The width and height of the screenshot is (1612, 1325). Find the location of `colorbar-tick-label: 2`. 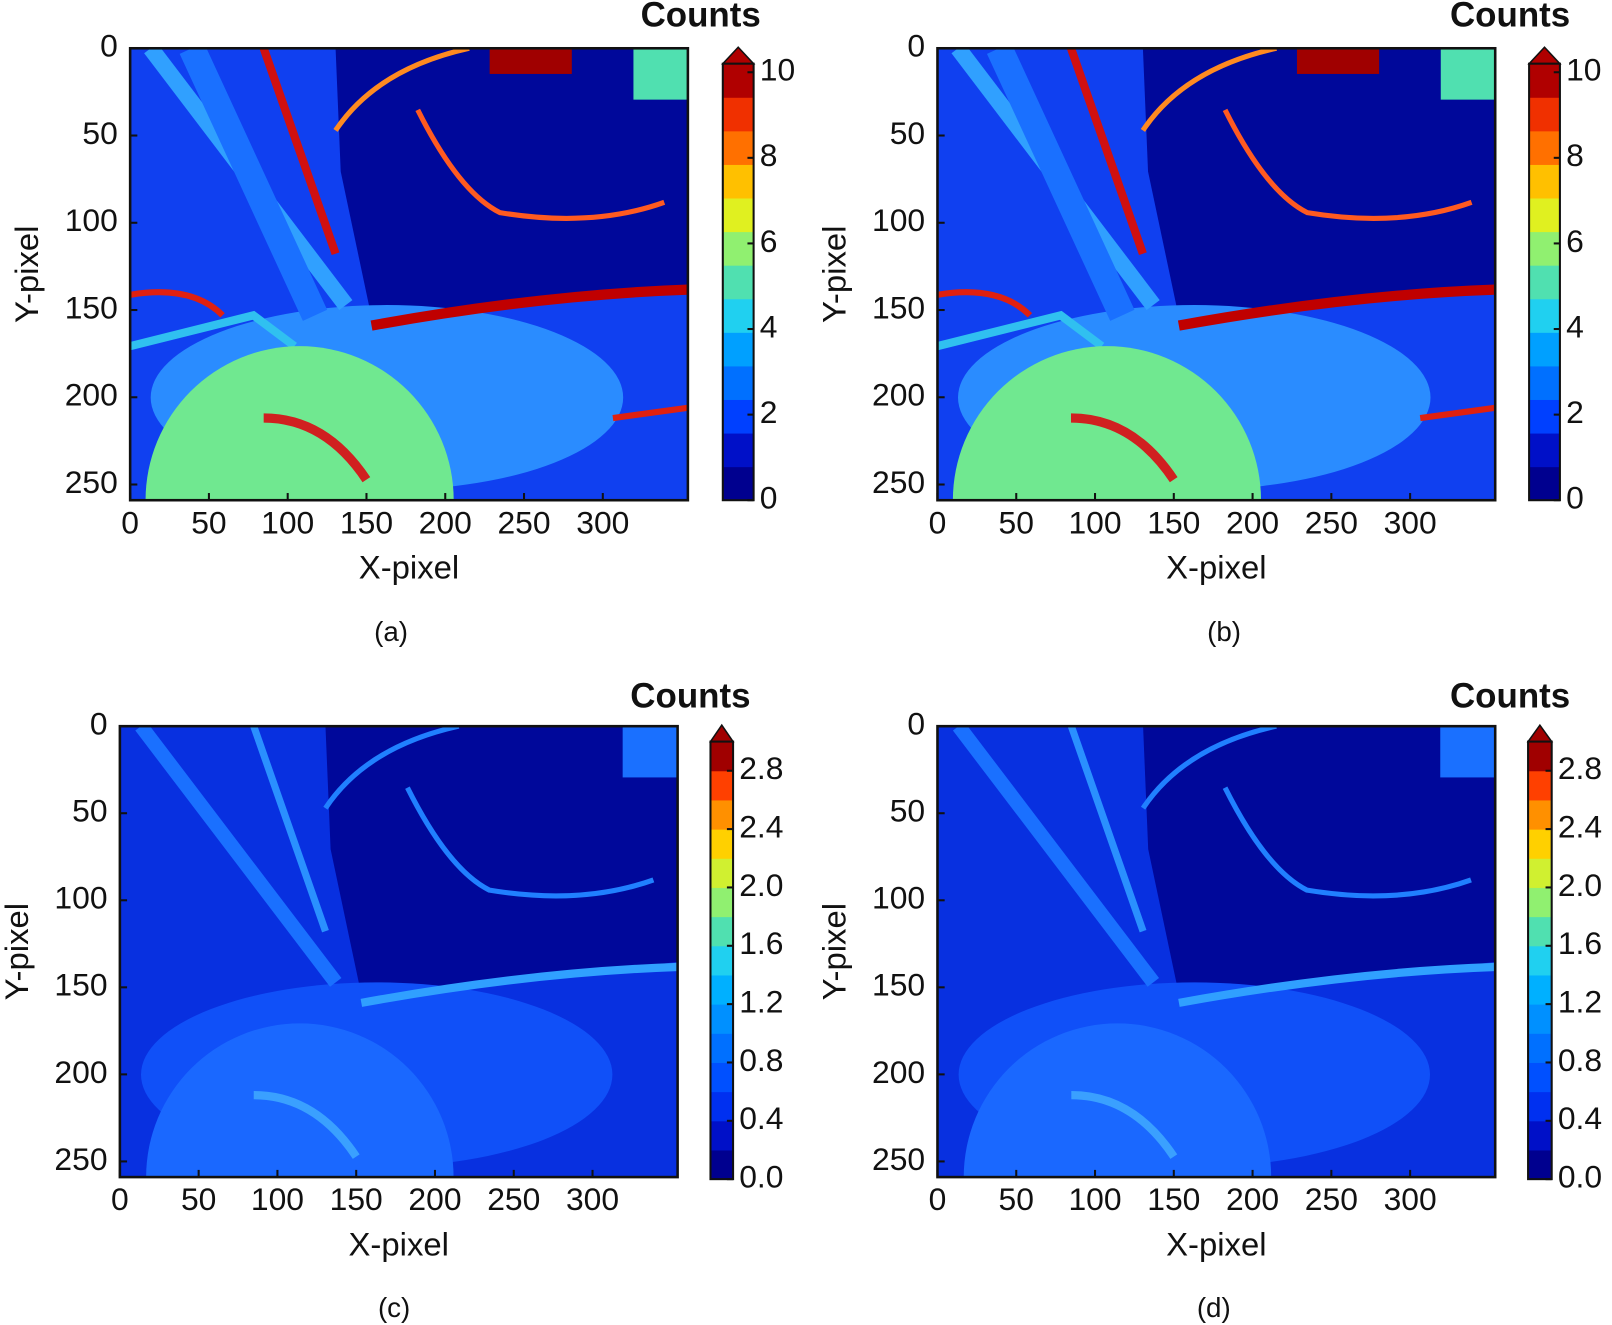

colorbar-tick-label: 2 is located at coordinates (1575, 412).